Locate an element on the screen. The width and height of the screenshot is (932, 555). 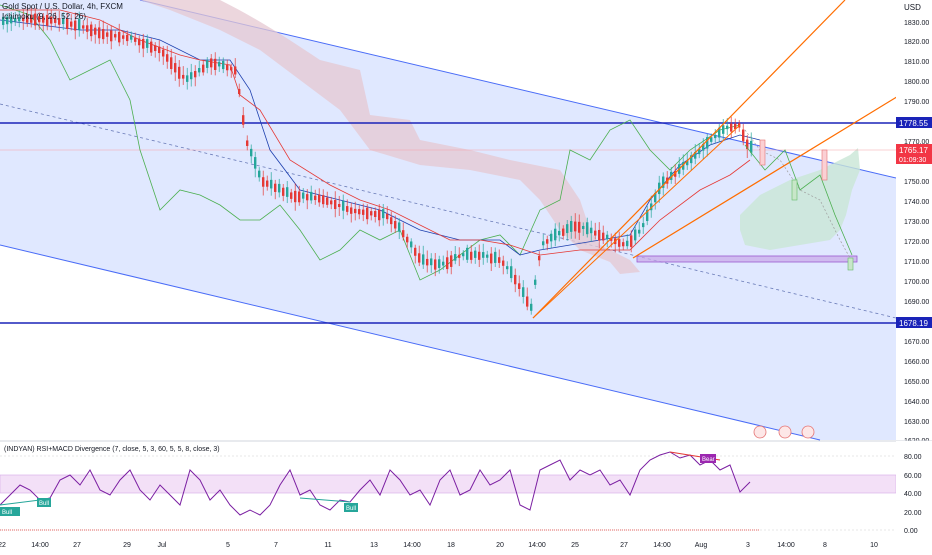
time-label: 29 is located at coordinates (127, 545).